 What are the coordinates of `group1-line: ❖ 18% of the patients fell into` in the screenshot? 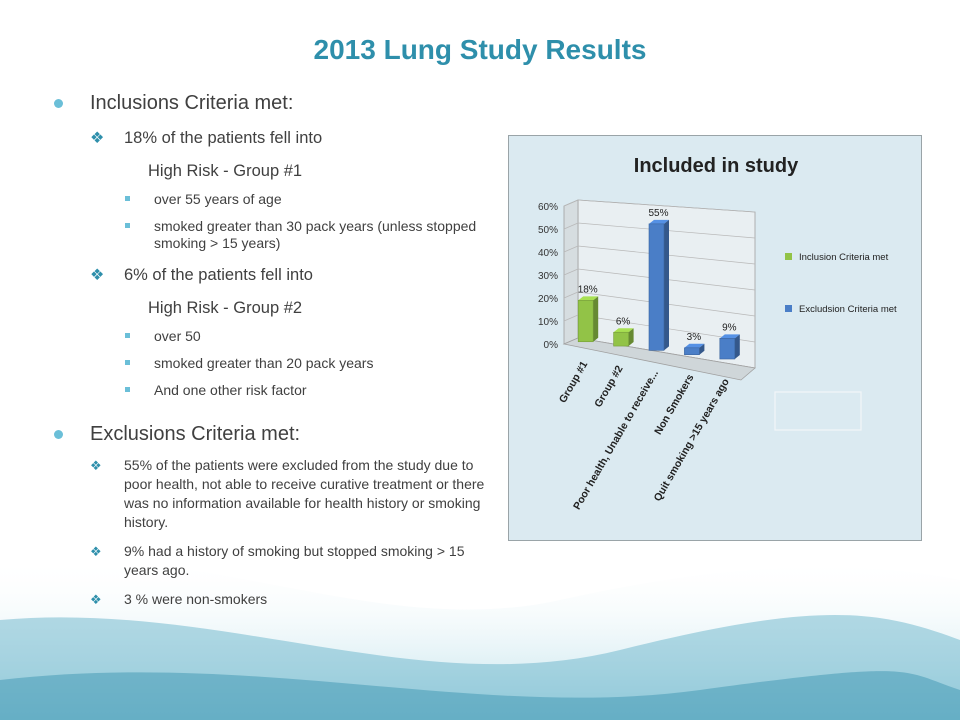 It's located at (272, 138).